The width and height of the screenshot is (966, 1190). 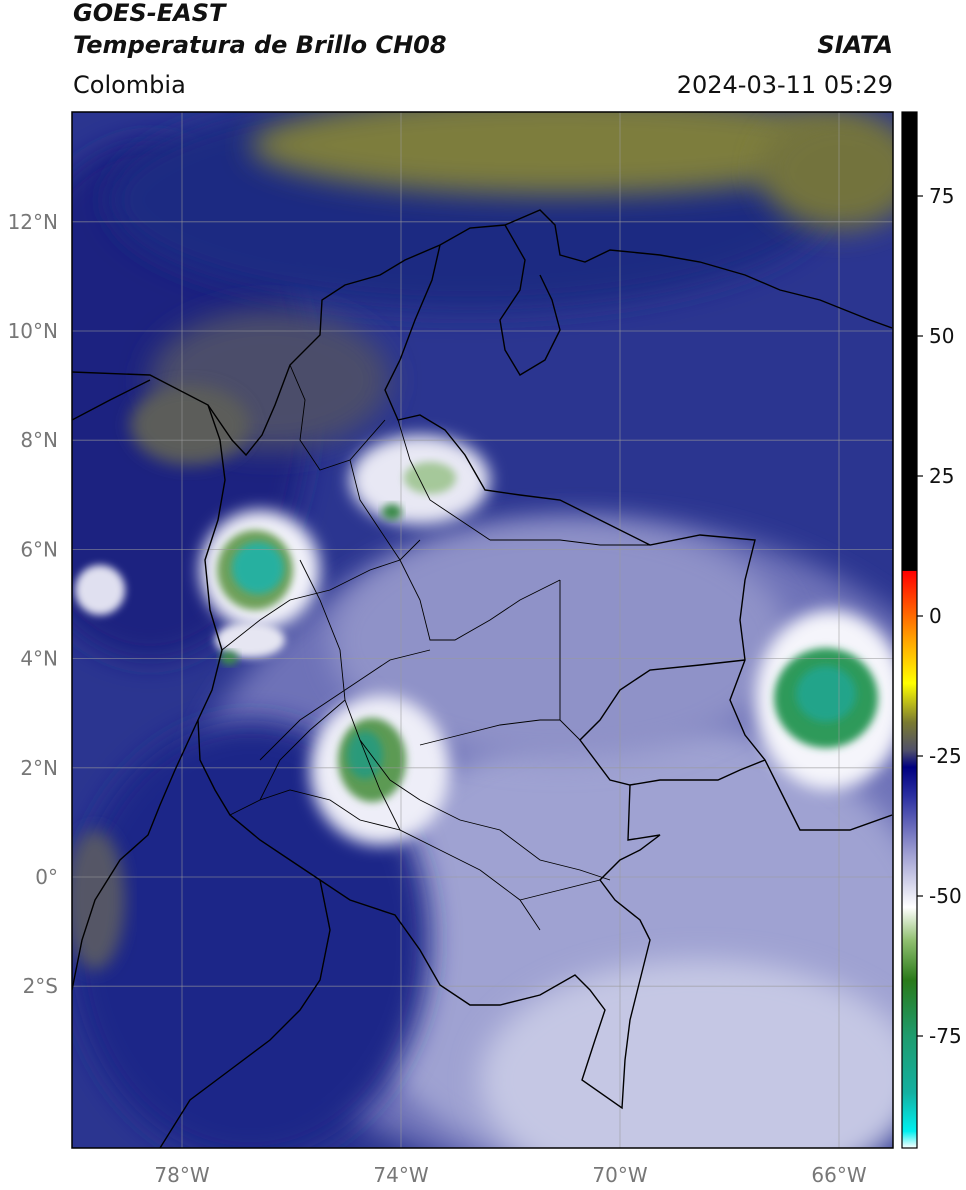 I want to click on latitude-tick-labels: 12°N 10°N 8°N 6°N 4°N 2°N 0° 2°S, so click(x=33, y=604).